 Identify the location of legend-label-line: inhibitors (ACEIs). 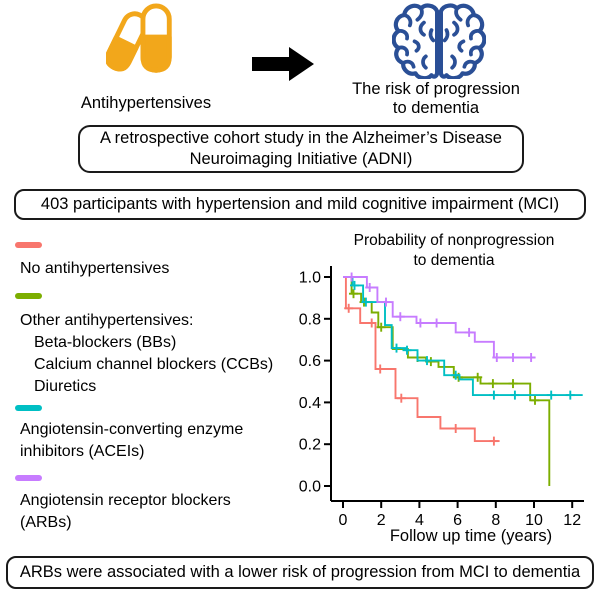
(82, 451).